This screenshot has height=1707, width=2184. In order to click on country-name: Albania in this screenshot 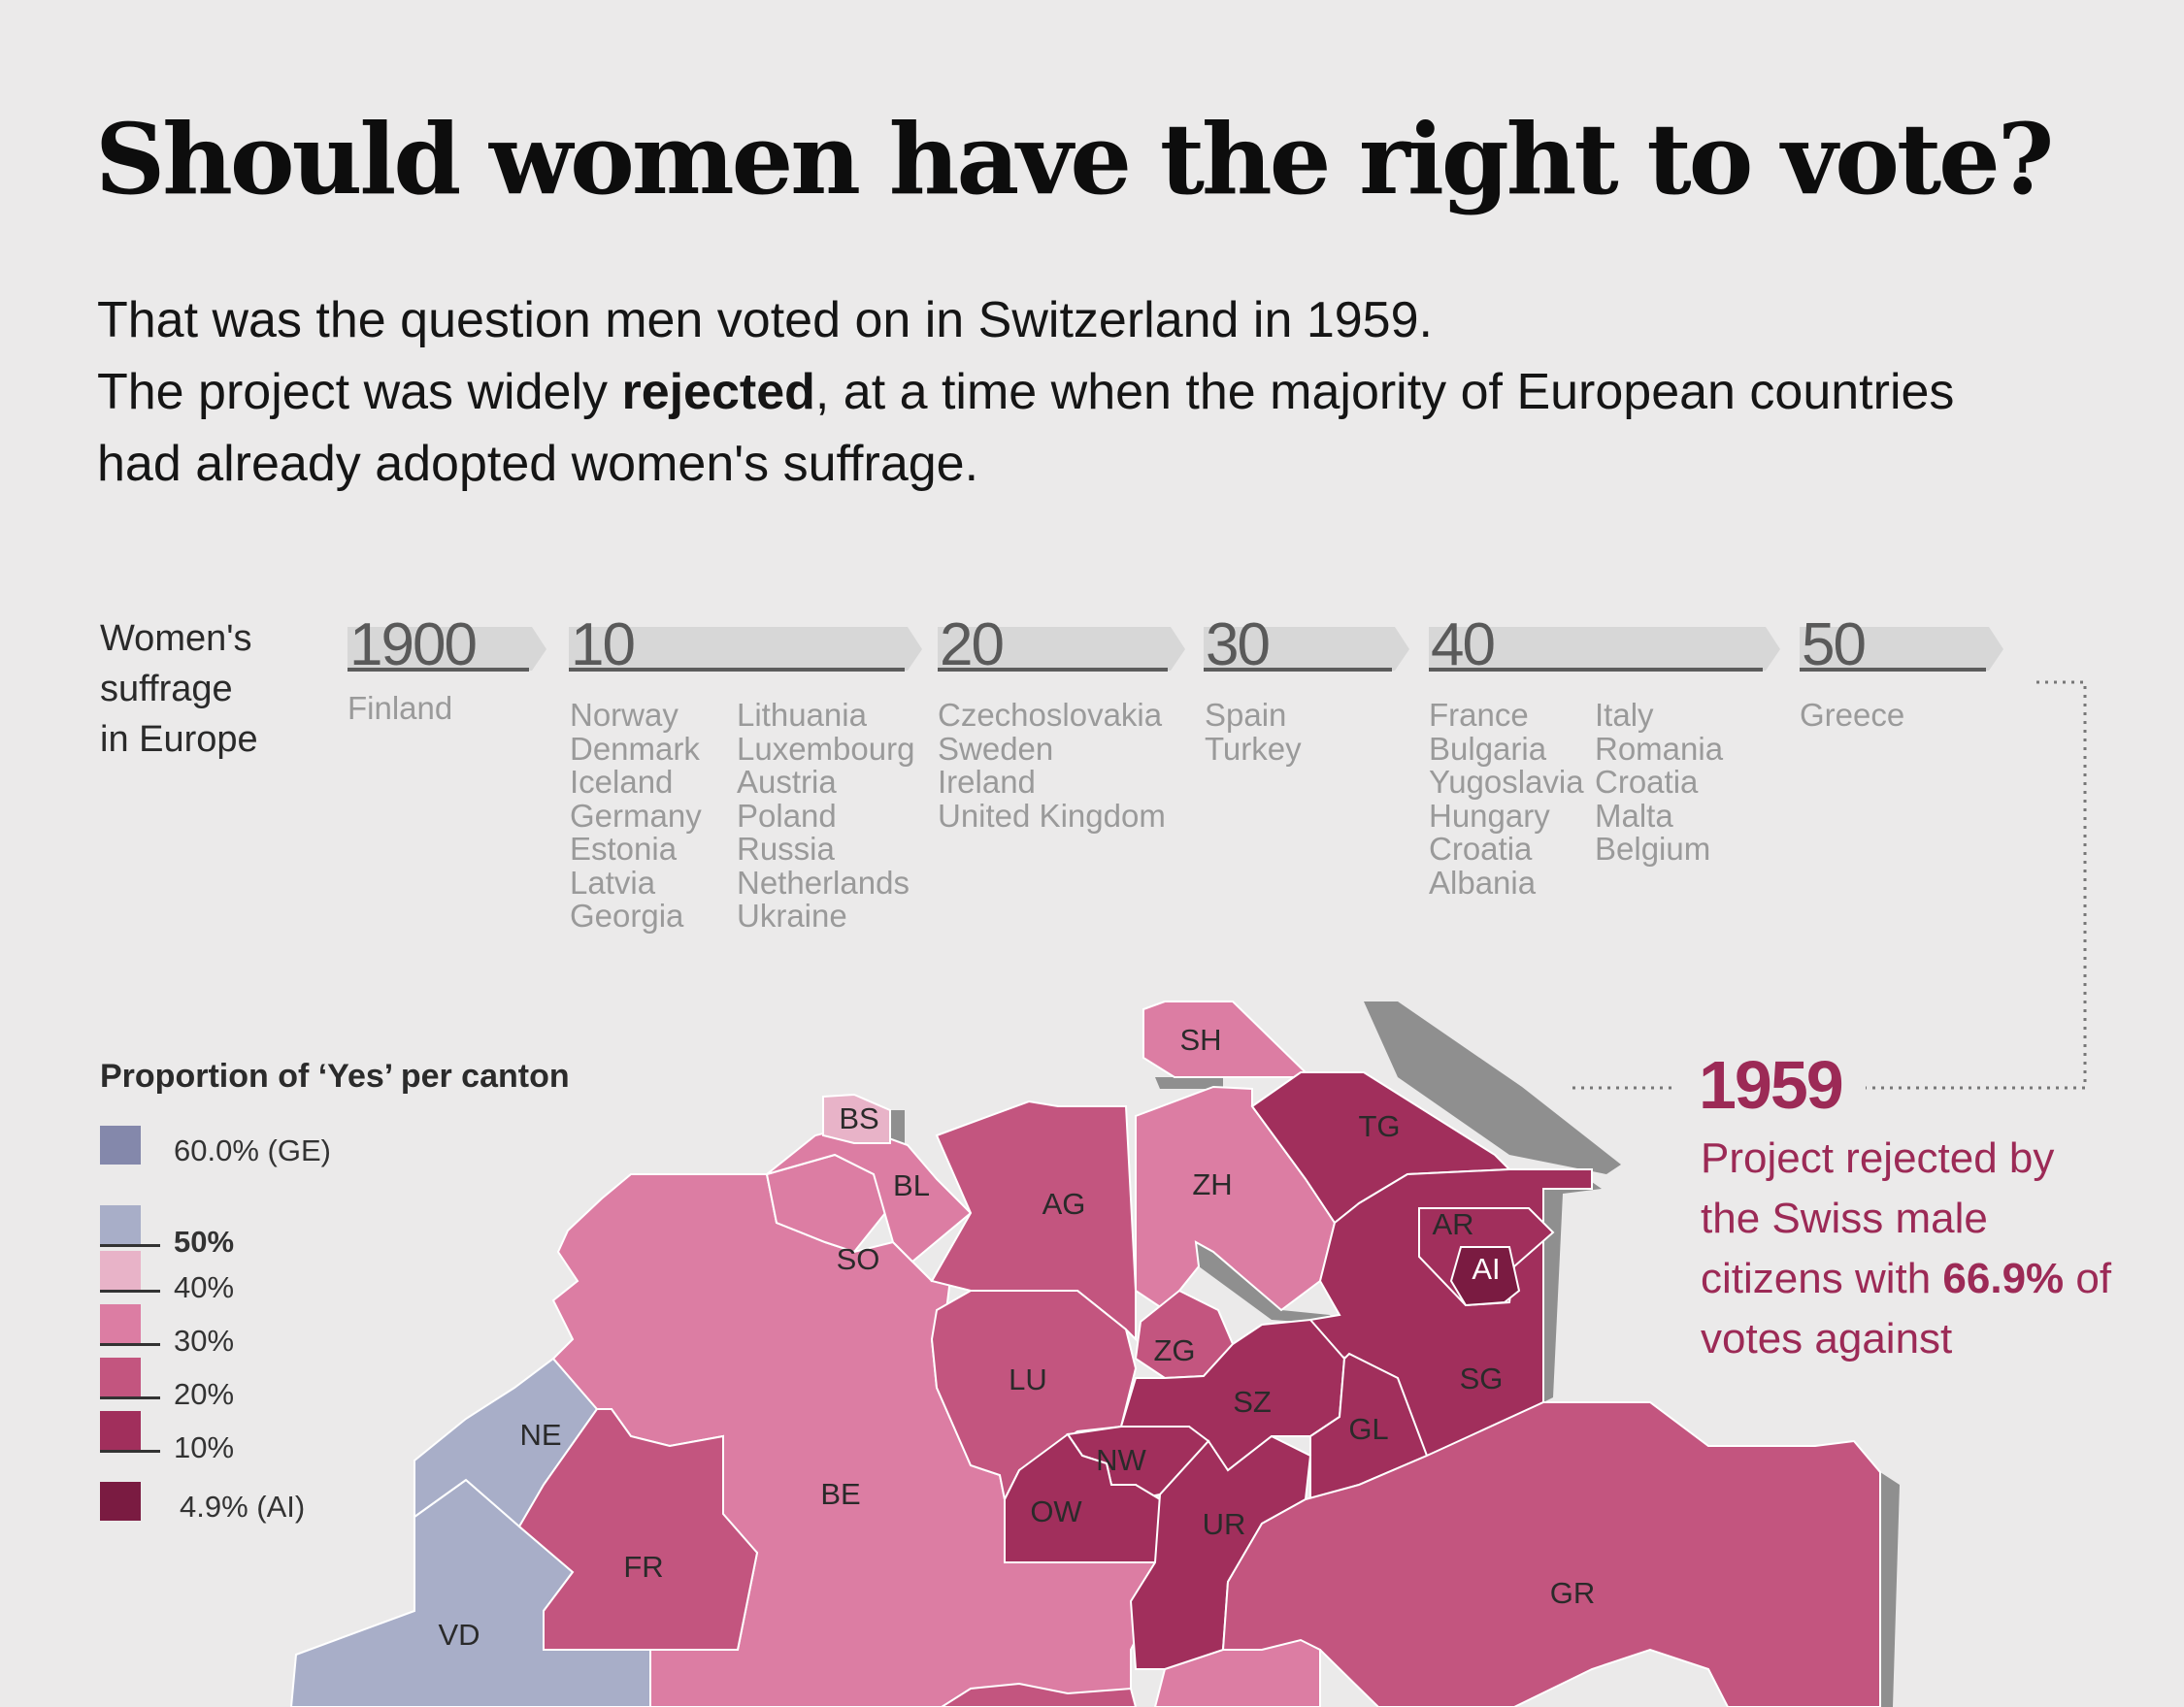, I will do `click(1483, 882)`.